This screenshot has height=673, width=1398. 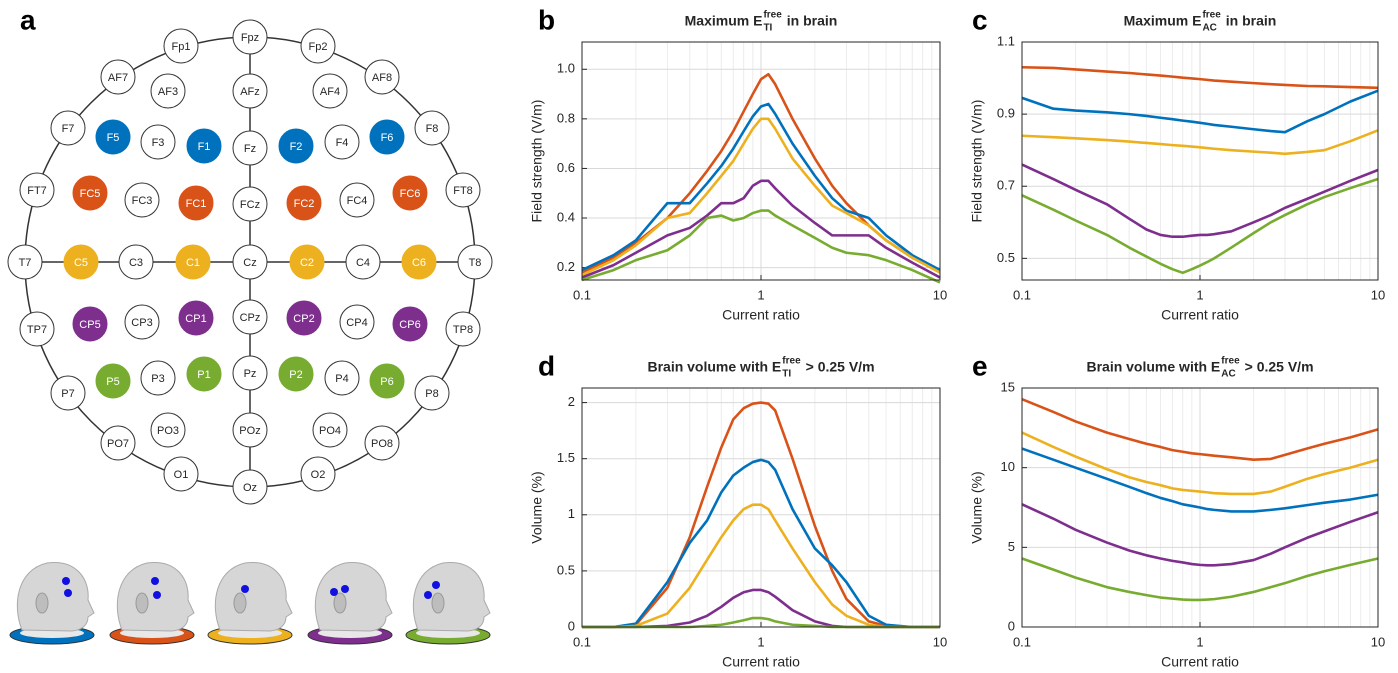 I want to click on y-tick-label: 1, so click(x=571, y=513).